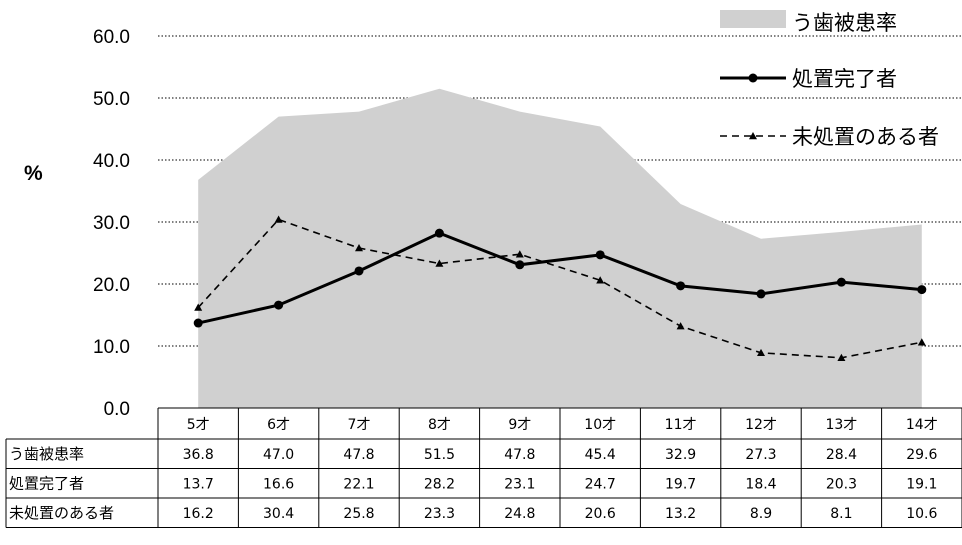 This screenshot has height=545, width=962. I want to click on category-label: 7才, so click(359, 425).